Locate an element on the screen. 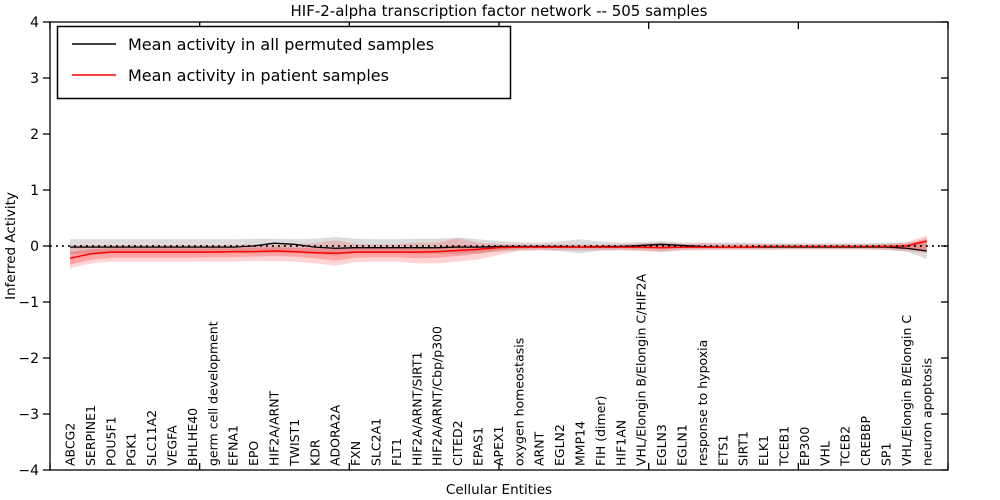 This screenshot has width=1000, height=500. patient-samples-range-outer-band is located at coordinates (498, 252).